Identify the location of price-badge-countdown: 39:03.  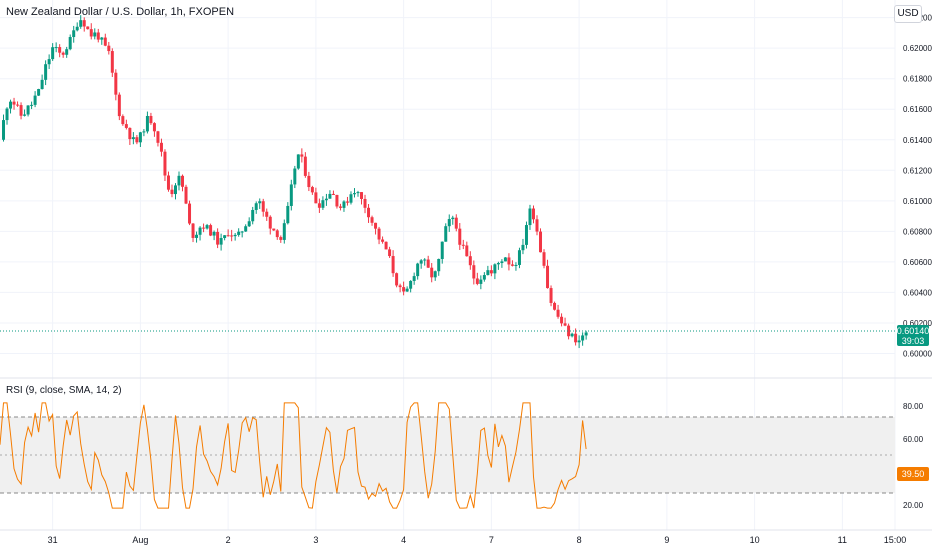
(913, 341).